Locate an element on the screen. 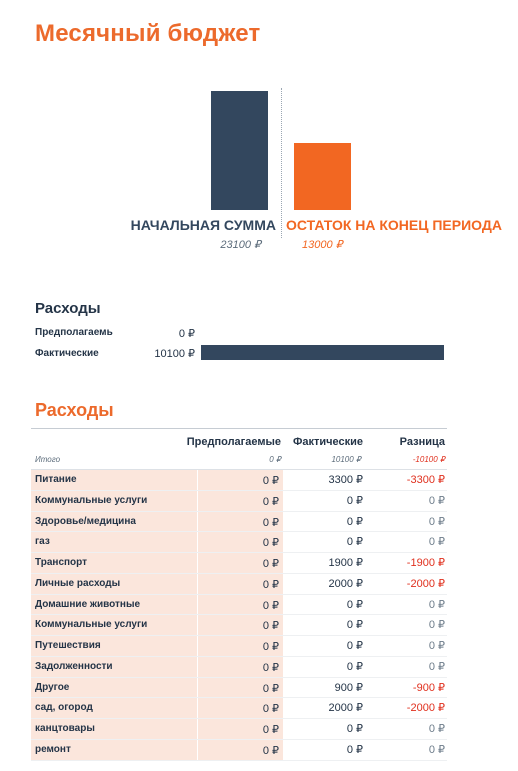 This screenshot has height=771, width=518. row-category: Здоровье/медицина is located at coordinates (114, 521).